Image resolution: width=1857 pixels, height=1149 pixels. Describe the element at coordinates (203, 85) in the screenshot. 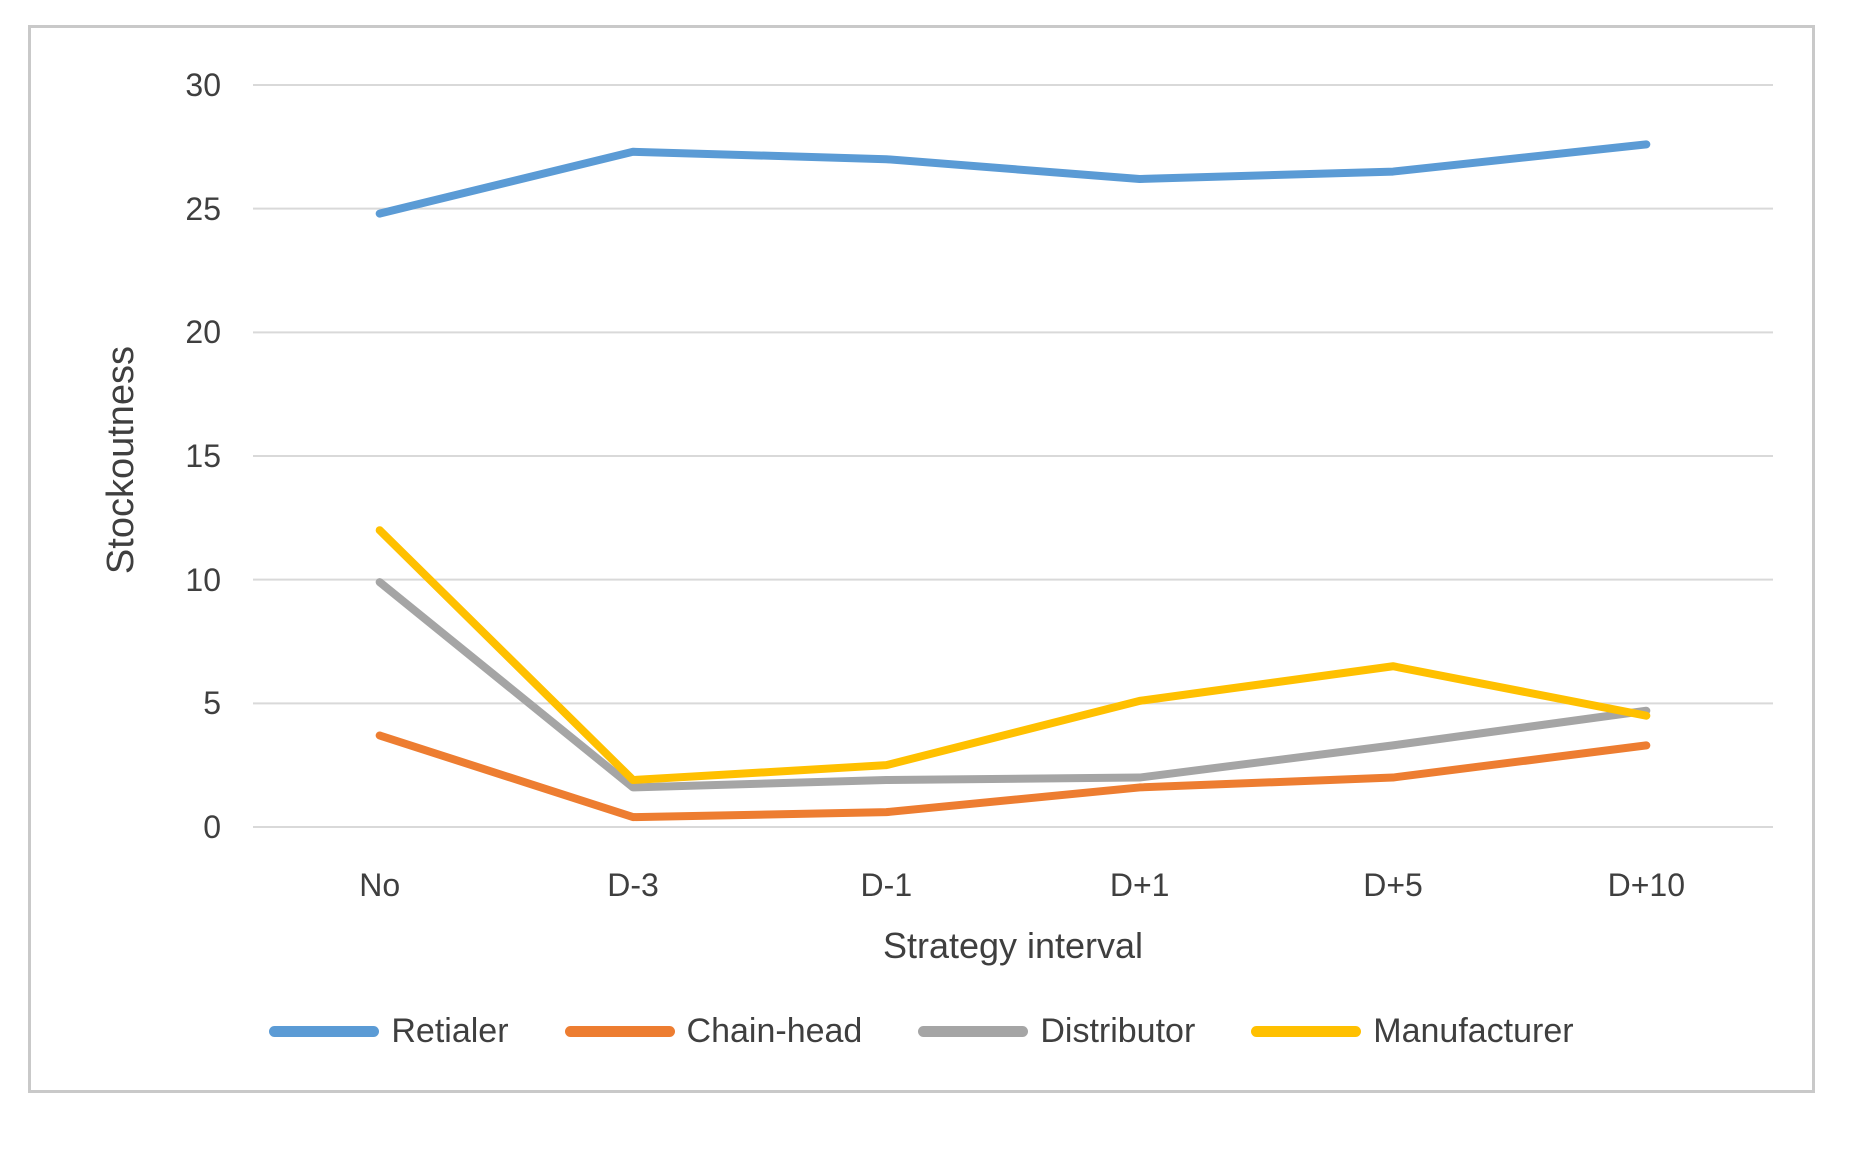

I see `y-tick-label: 30` at that location.